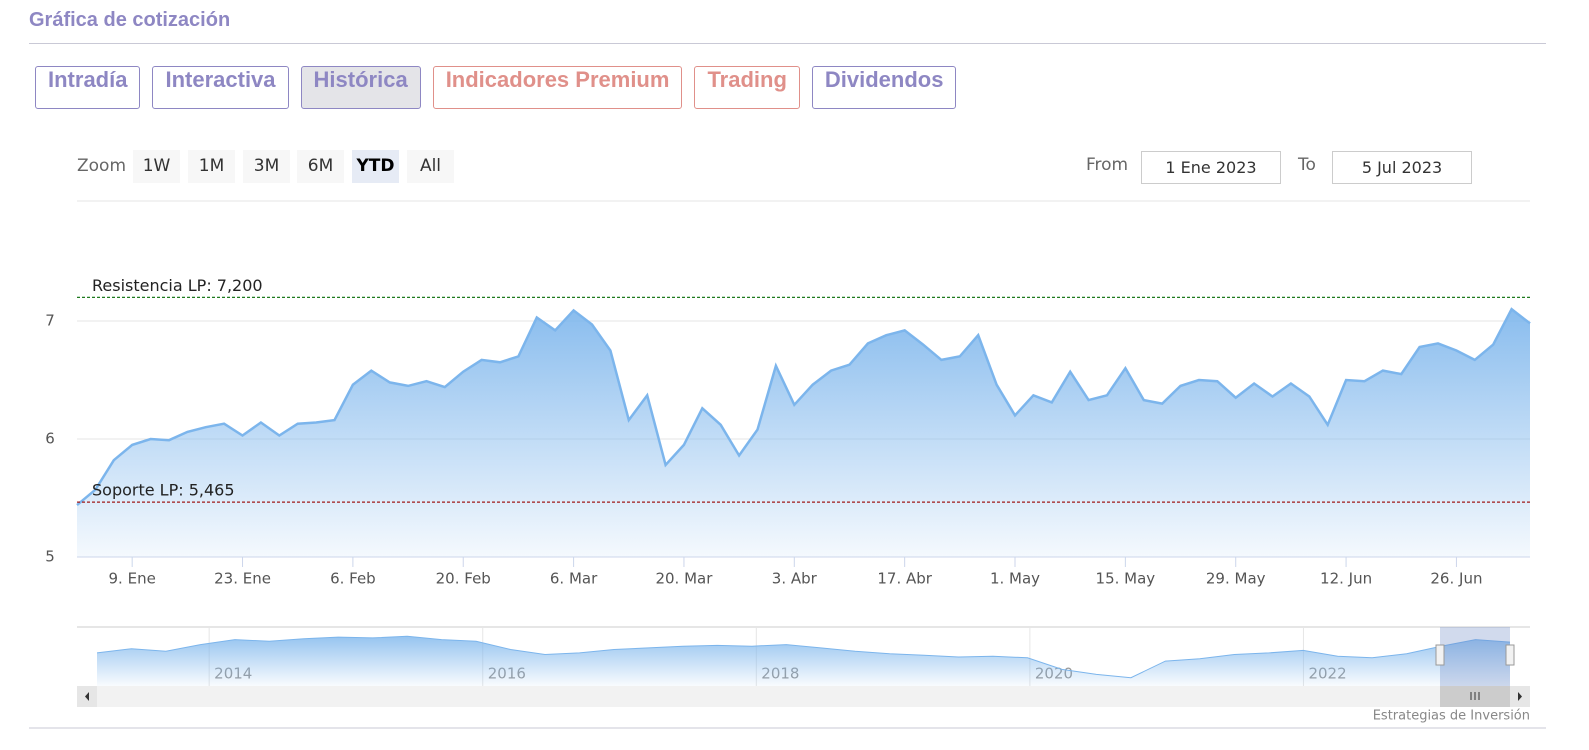  Describe the element at coordinates (787, 43) in the screenshot. I see `title-rule` at that location.